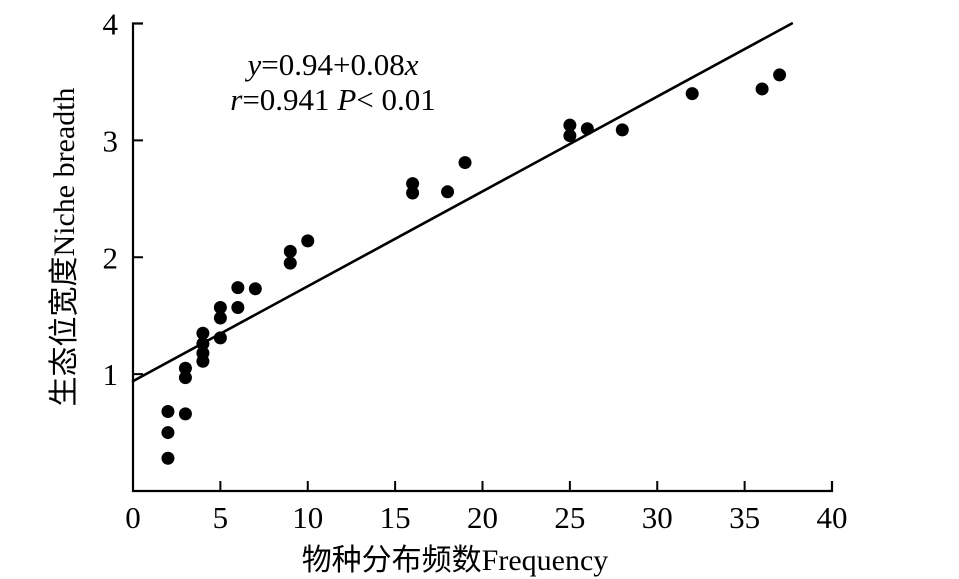 Image resolution: width=959 pixels, height=579 pixels. Describe the element at coordinates (332, 64) in the screenshot. I see `annotation-equation: y=0.94+0.08x` at that location.